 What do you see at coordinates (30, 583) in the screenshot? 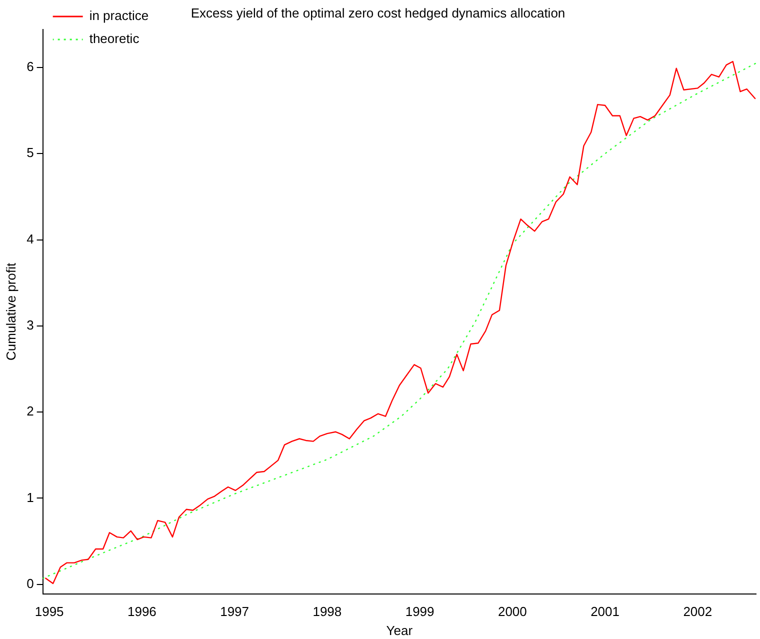
I see `y-tick-label: 0` at bounding box center [30, 583].